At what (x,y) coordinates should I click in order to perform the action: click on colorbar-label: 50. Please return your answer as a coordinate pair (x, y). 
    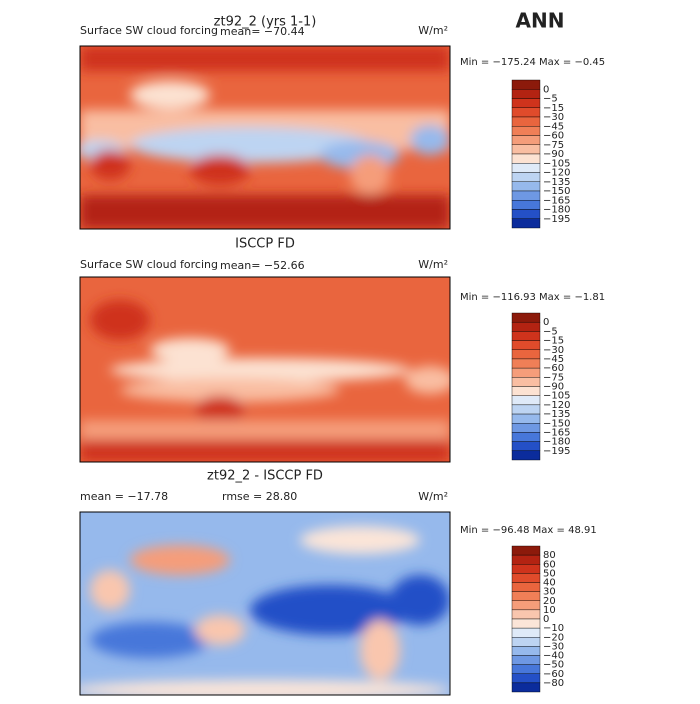
    Looking at the image, I should click on (549, 573).